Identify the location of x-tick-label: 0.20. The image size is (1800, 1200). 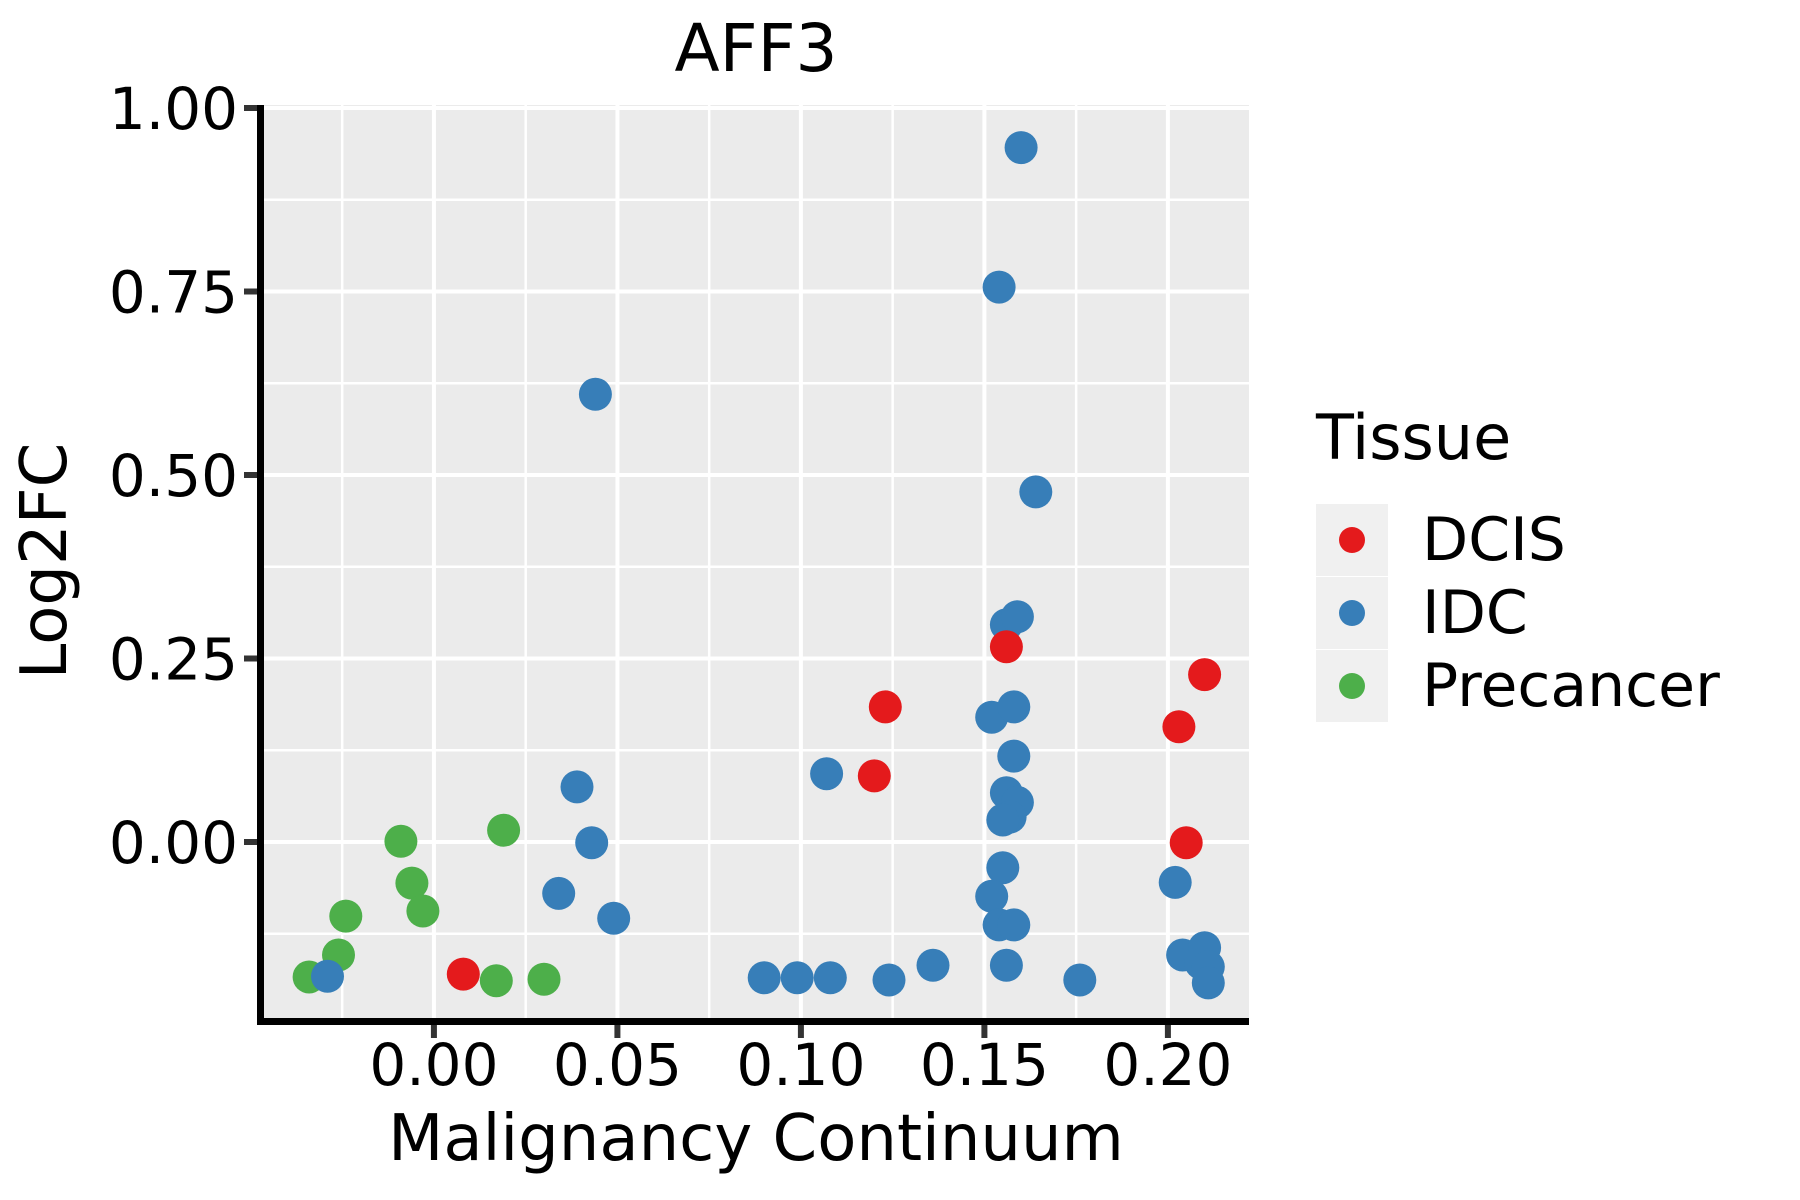
(1167, 1065).